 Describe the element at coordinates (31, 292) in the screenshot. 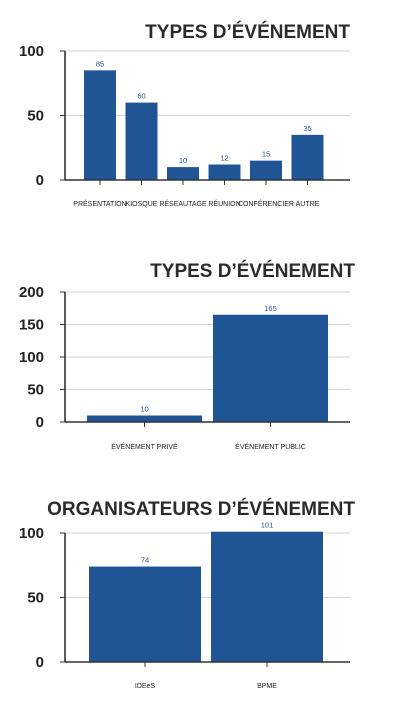

I see `y-tick-label: 200` at that location.